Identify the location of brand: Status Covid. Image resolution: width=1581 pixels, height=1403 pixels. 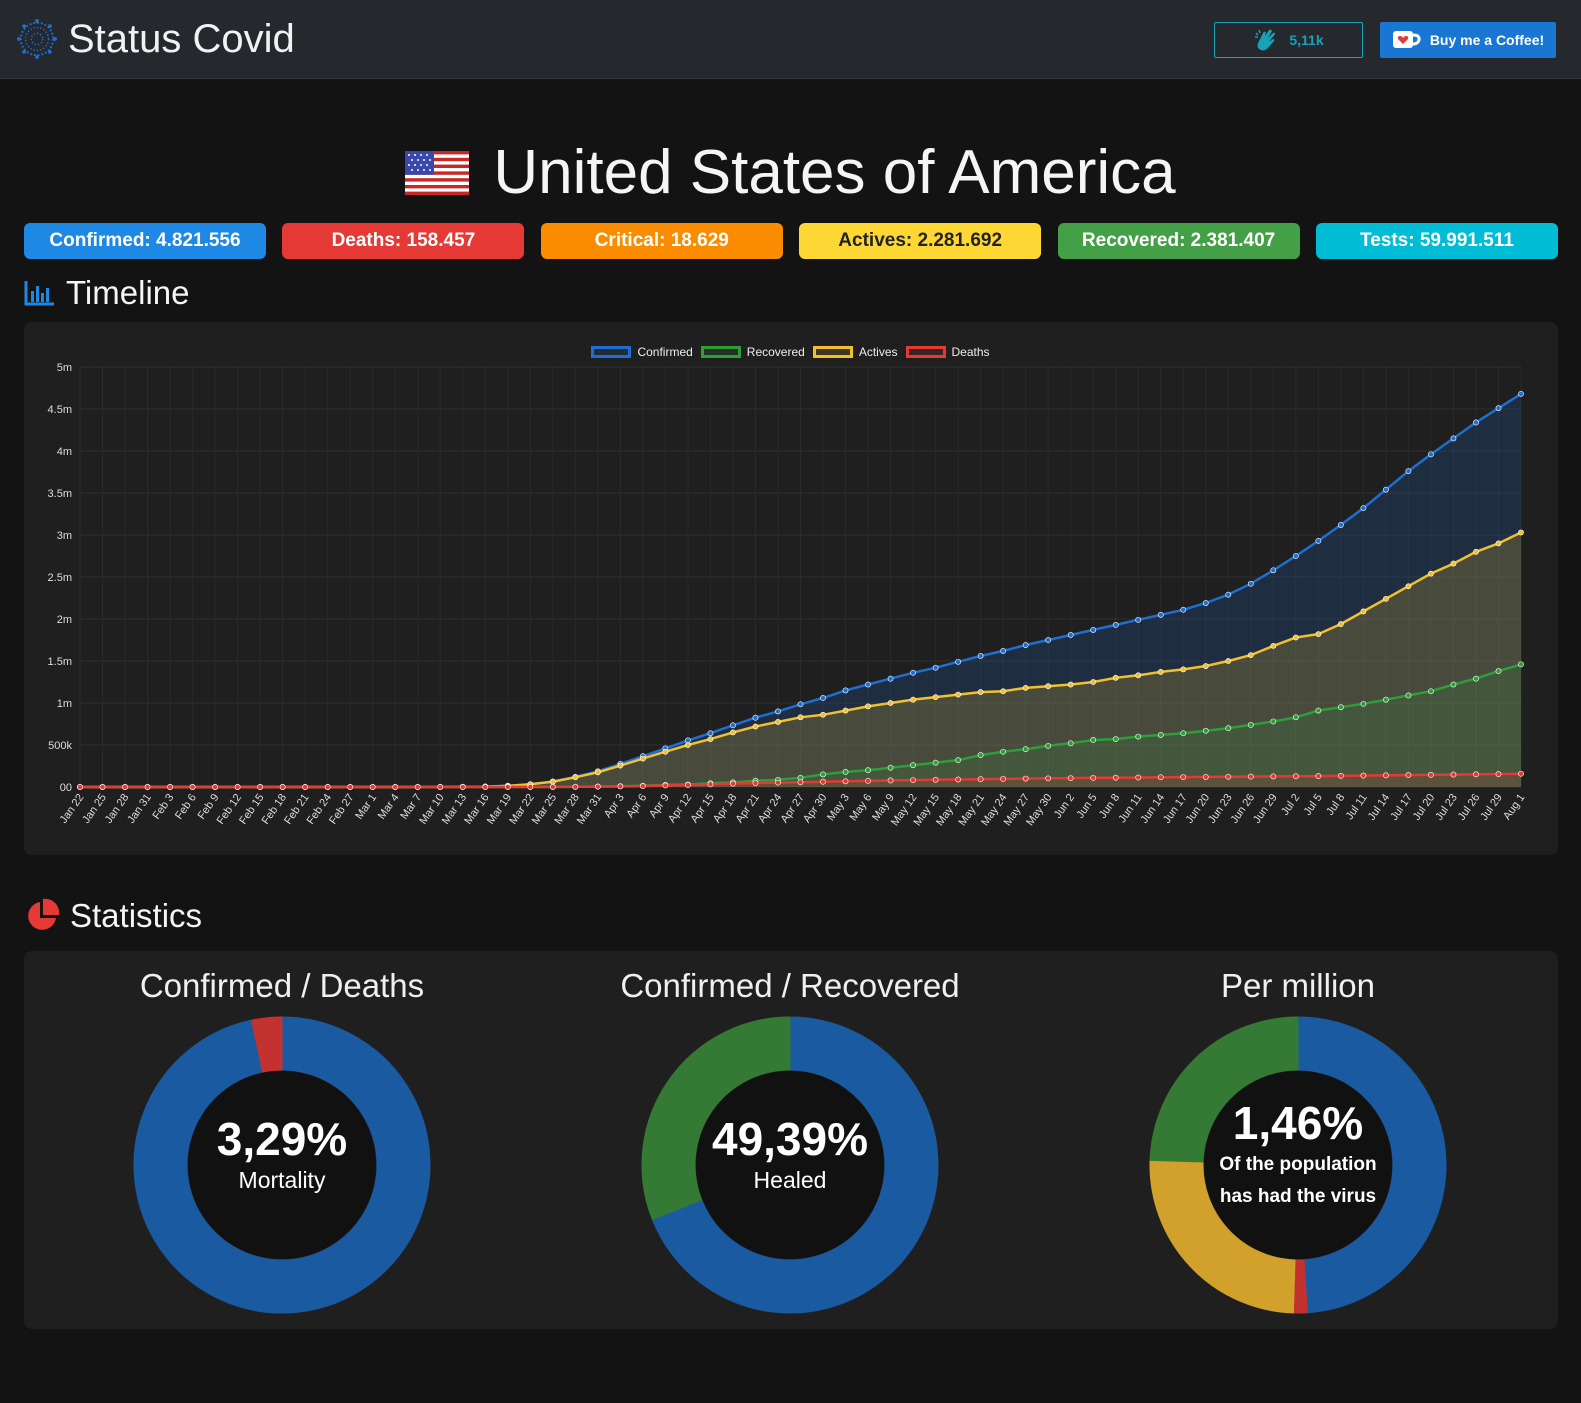
(155, 39).